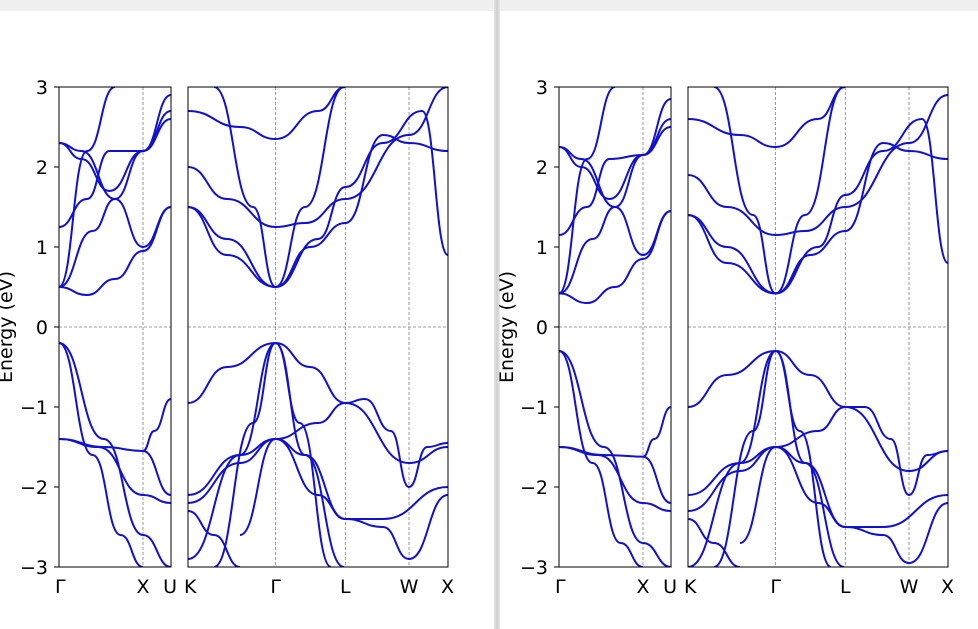  I want to click on left-window-top-bar, so click(247, 5).